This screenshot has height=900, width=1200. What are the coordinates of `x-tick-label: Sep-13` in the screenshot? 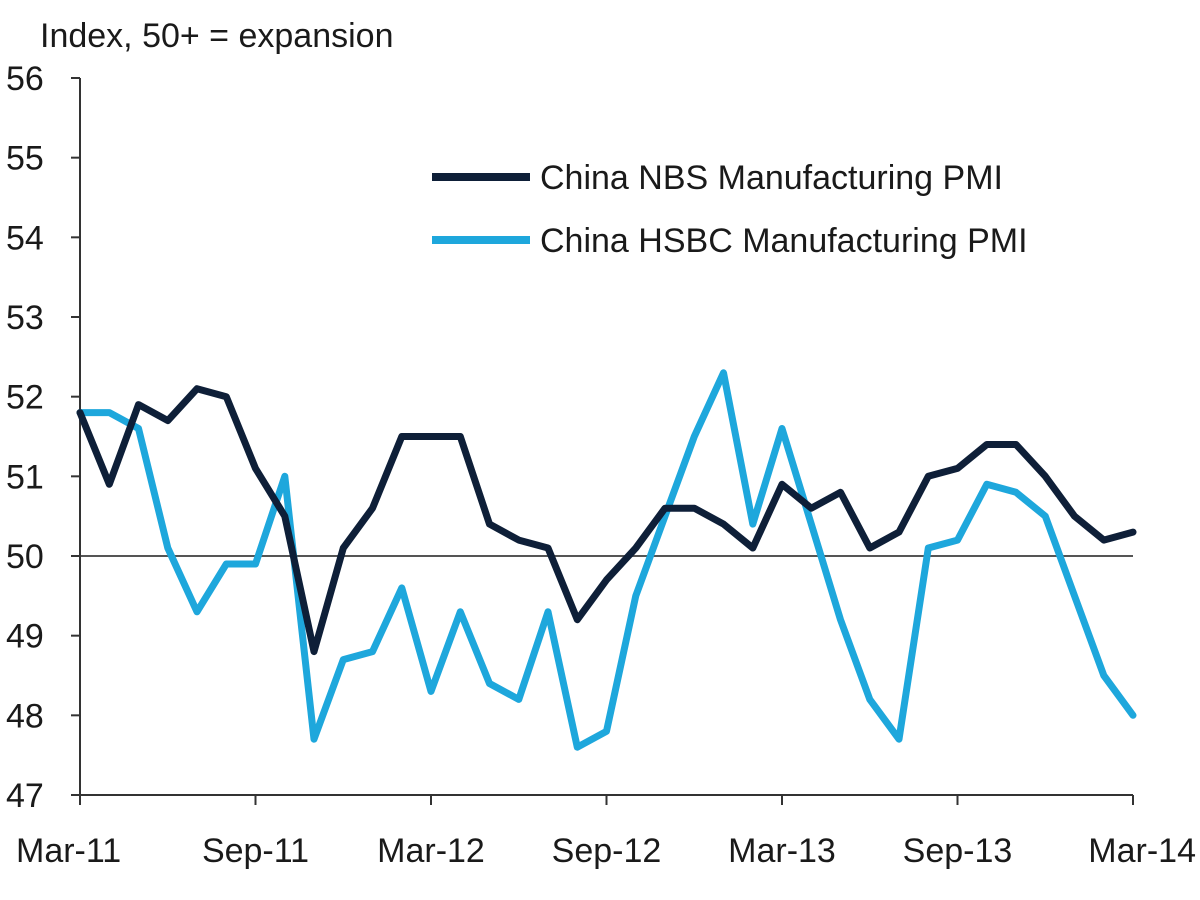 It's located at (958, 851).